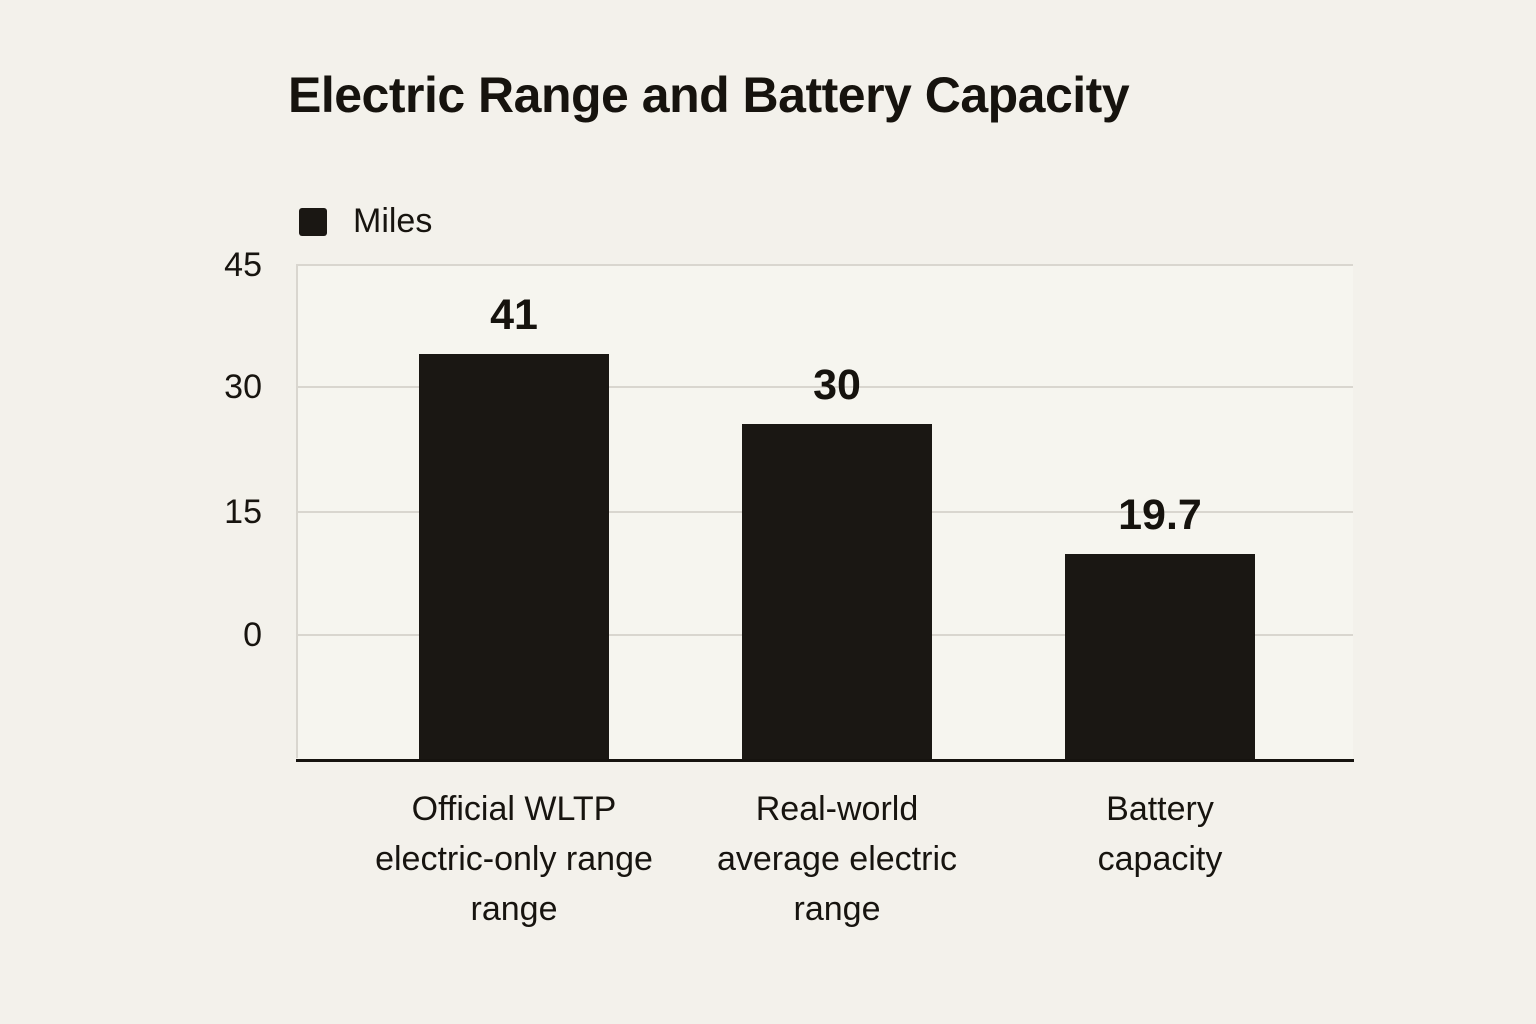  I want to click on y-tick-label-45: 45, so click(243, 265).